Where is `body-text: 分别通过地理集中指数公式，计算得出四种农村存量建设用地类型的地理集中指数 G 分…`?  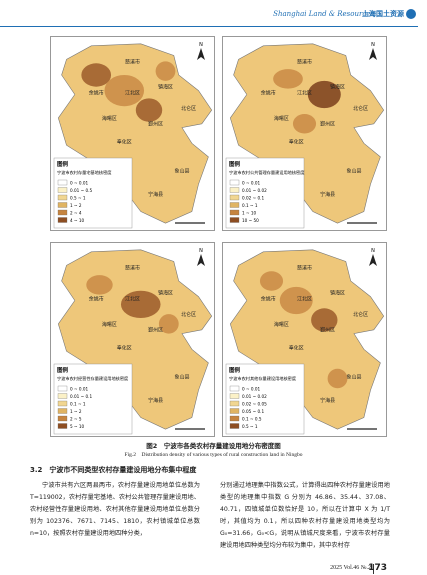 body-text: 分别通过地理集中指数公式，计算得出四种农村存量建设用地类型的地理集中指数 G 分… is located at coordinates (305, 515).